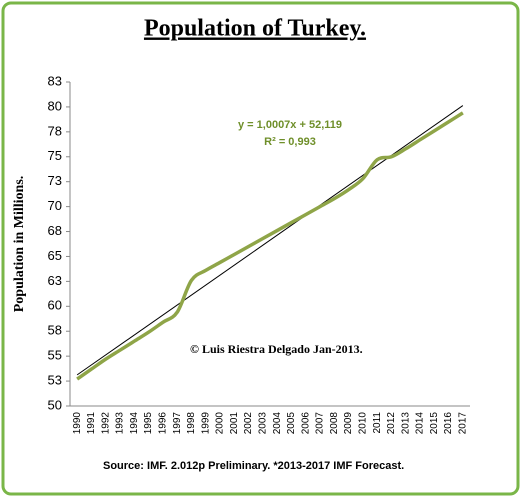 The height and width of the screenshot is (497, 521). What do you see at coordinates (220, 423) in the screenshot?
I see `x-tick-label: 2000` at bounding box center [220, 423].